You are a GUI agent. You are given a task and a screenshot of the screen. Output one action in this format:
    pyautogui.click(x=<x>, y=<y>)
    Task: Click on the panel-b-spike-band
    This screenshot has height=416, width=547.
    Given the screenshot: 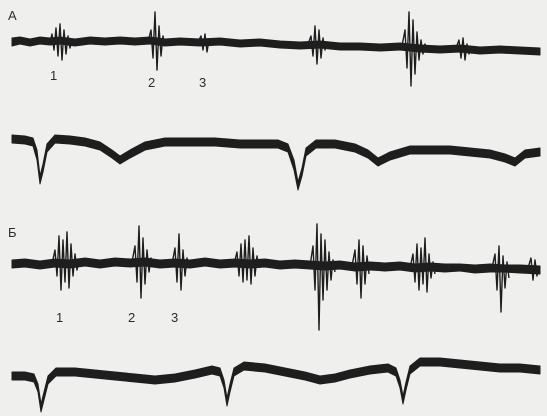 What is the action you would take?
    pyautogui.click(x=276, y=266)
    